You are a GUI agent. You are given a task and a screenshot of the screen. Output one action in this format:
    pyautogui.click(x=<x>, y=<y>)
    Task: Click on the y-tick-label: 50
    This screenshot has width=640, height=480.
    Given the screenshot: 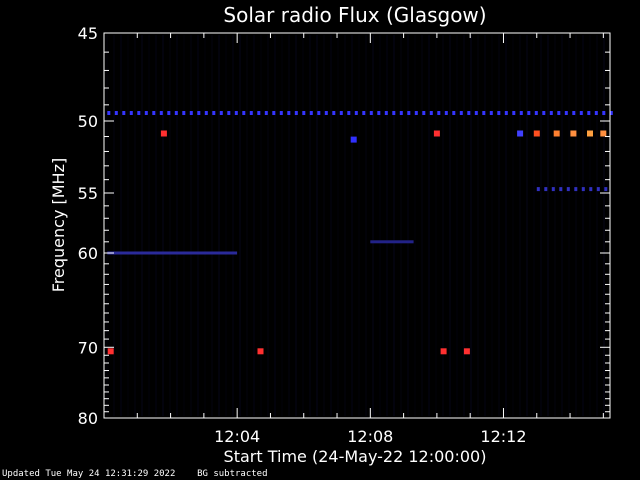 What is the action you would take?
    pyautogui.click(x=88, y=121)
    